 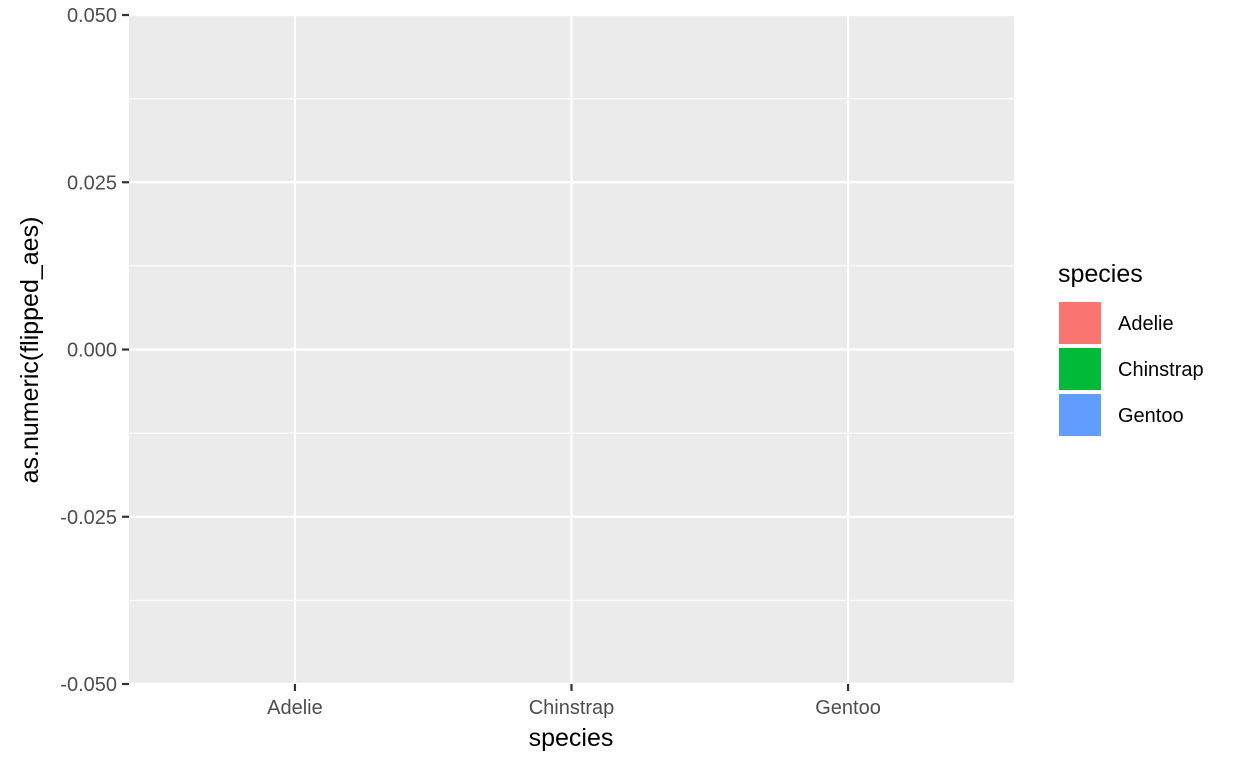 I want to click on x-tick-label: Gentoo, so click(x=848, y=708).